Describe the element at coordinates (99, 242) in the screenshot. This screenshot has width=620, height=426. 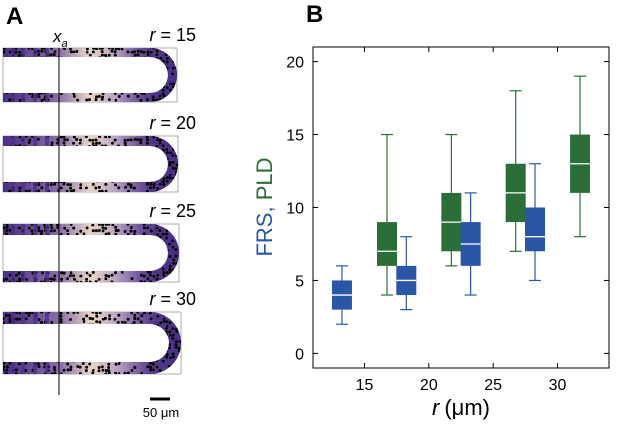
I see `channel-image: r = 25` at that location.